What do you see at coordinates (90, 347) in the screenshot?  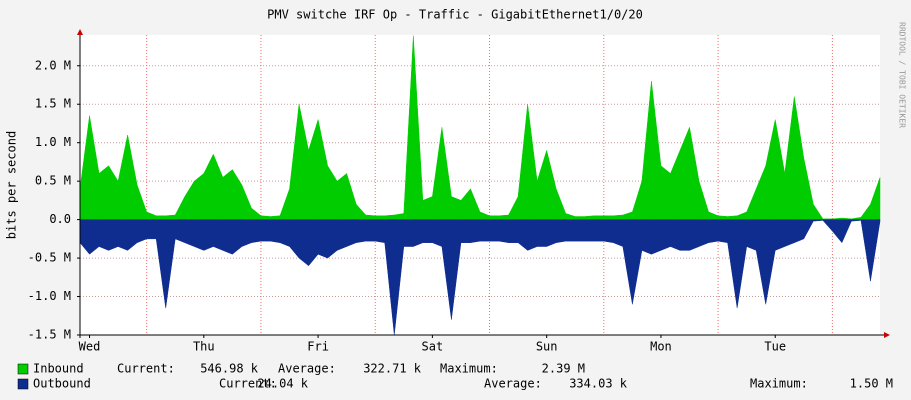 I see `x-tick-label: Wed` at bounding box center [90, 347].